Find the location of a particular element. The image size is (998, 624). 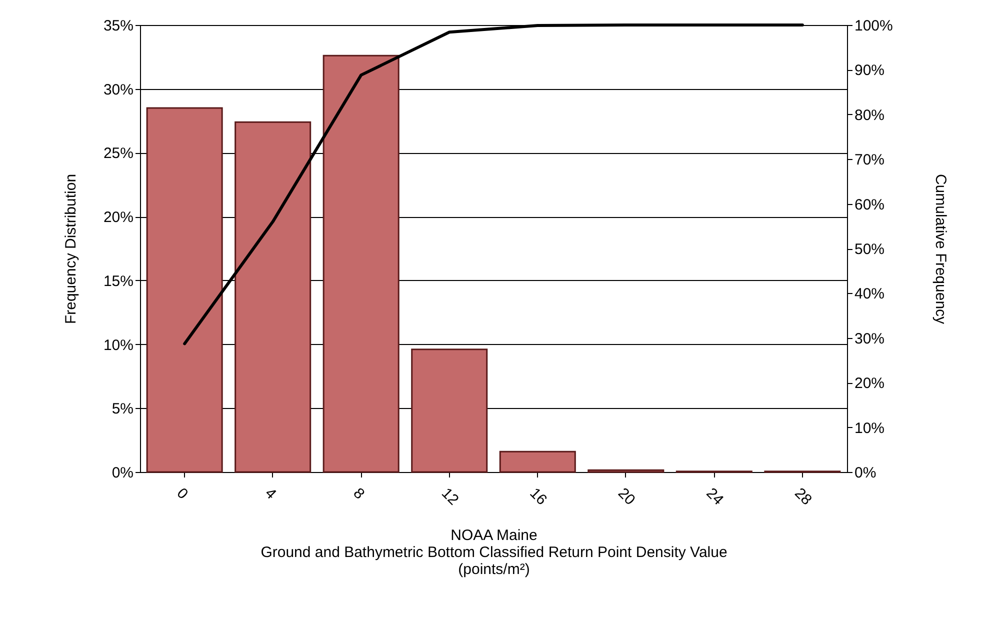

y-tick-label: 5% is located at coordinates (123, 409).